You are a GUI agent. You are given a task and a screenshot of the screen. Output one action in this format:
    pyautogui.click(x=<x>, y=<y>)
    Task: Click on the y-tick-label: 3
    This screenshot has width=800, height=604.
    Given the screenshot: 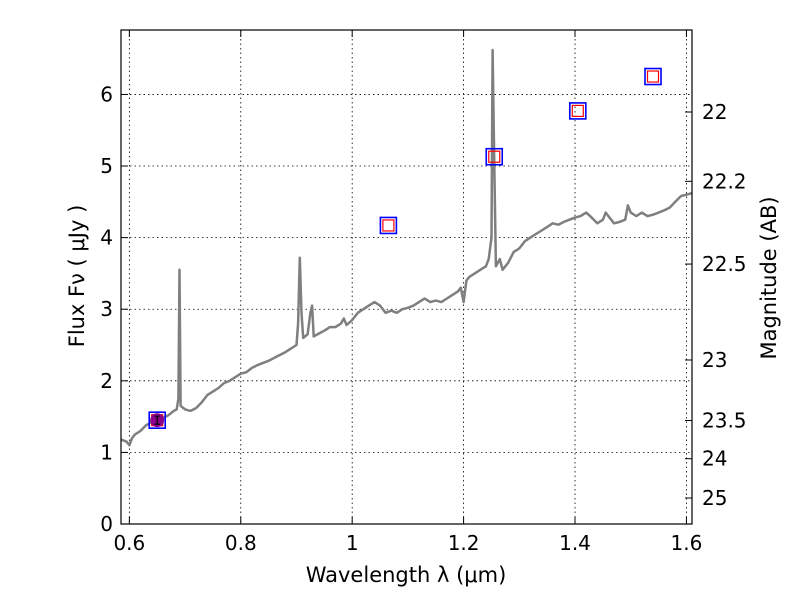 What is the action you would take?
    pyautogui.click(x=106, y=309)
    